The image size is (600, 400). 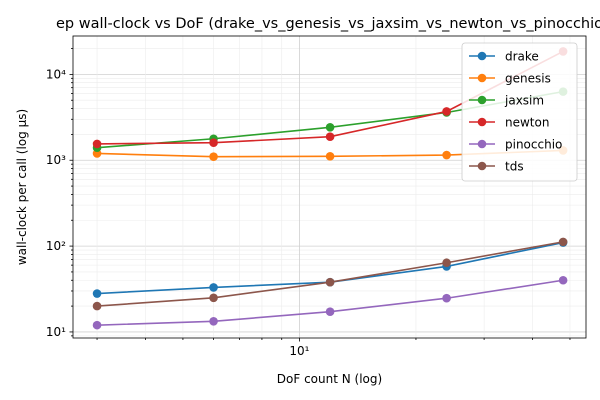 I want to click on y-tick-label: 10⁴, so click(x=56, y=74).